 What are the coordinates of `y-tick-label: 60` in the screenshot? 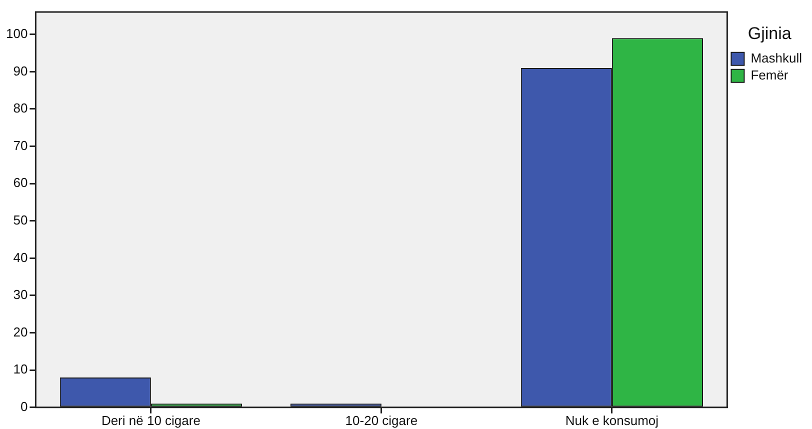 It's located at (20, 182).